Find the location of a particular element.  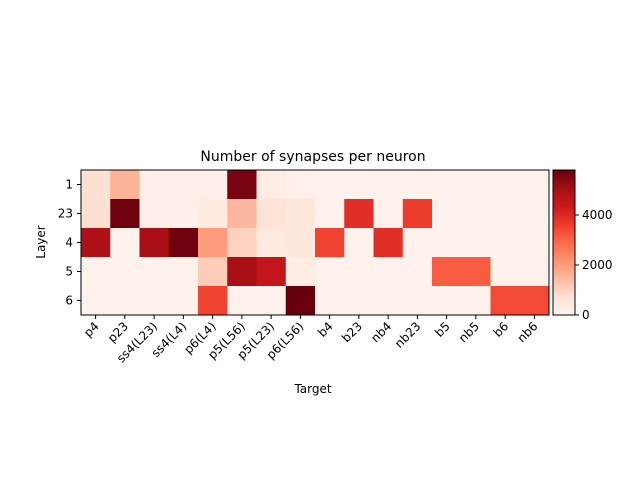

y-tick-label: 4 is located at coordinates (69, 243).